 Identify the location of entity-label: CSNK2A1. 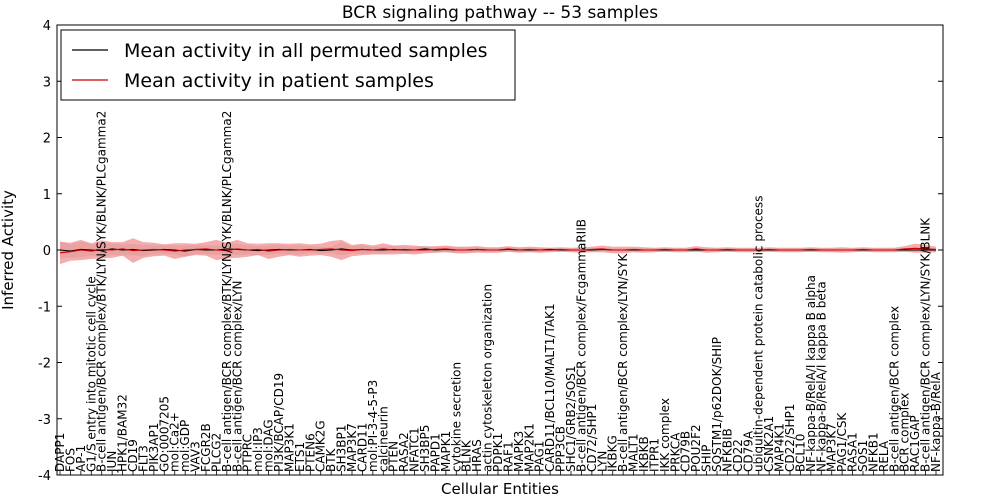
(769, 444).